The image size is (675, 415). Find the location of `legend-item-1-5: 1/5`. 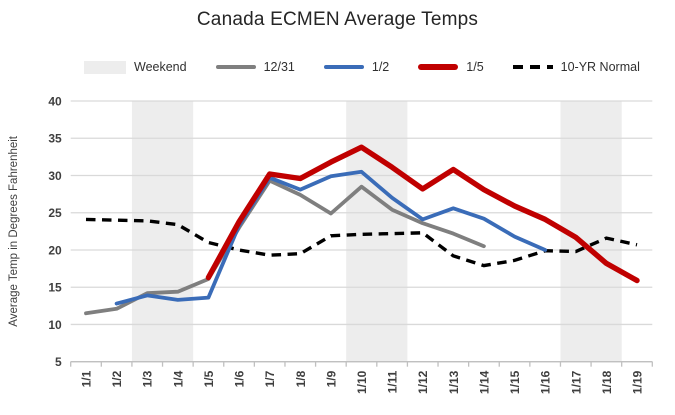

legend-item-1-5: 1/5 is located at coordinates (451, 67).